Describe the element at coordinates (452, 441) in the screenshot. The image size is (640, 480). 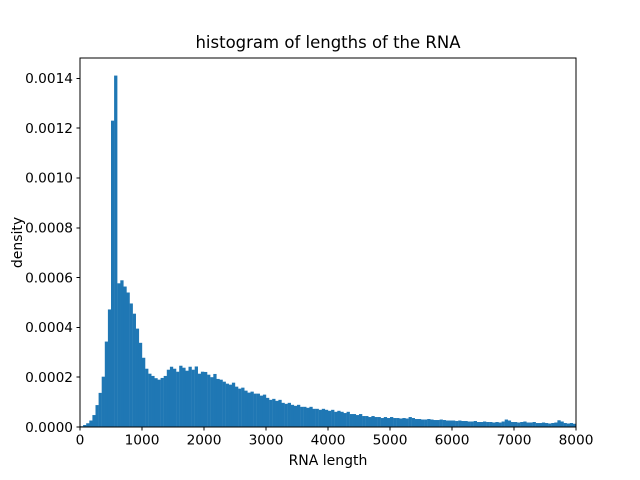
I see `x-tick-label: 6000` at that location.